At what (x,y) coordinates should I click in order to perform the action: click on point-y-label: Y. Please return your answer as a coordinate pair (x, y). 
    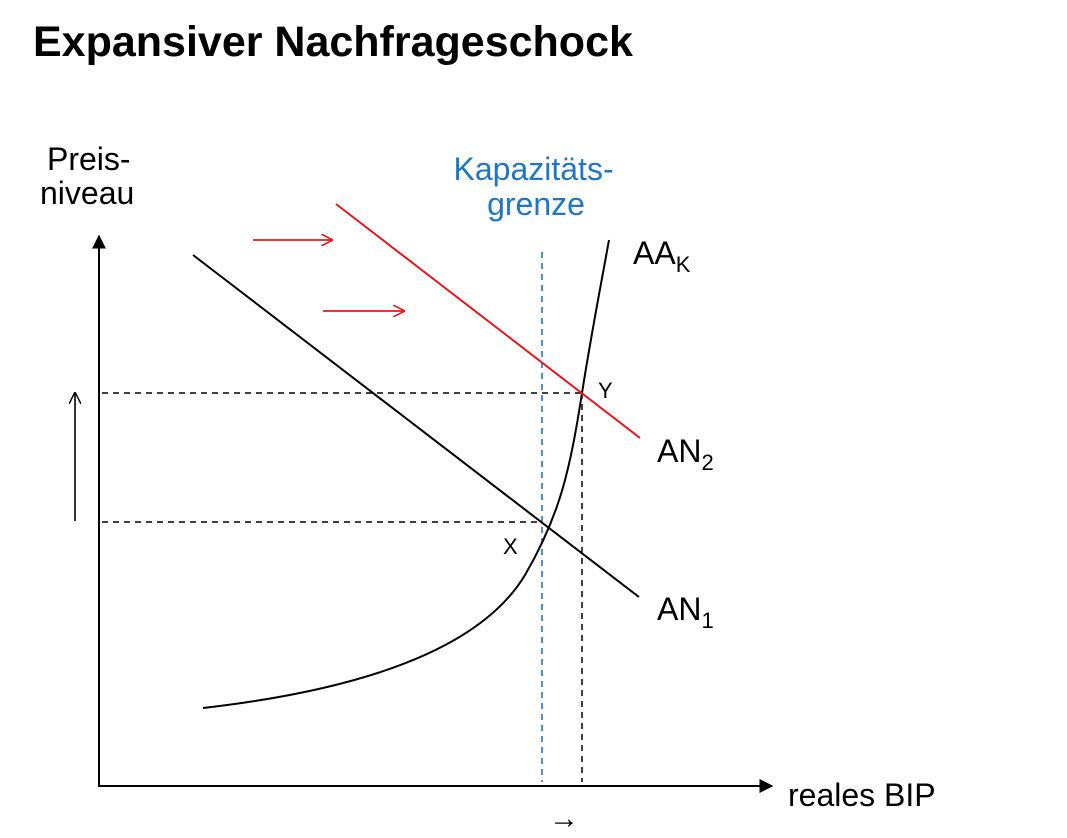
    Looking at the image, I should click on (605, 390).